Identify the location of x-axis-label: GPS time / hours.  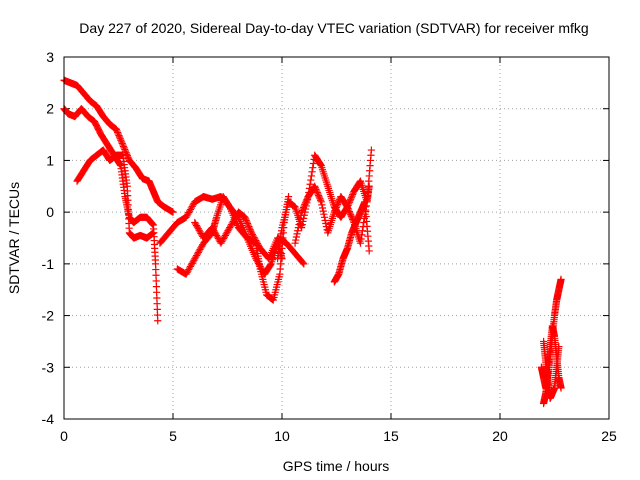
(336, 466).